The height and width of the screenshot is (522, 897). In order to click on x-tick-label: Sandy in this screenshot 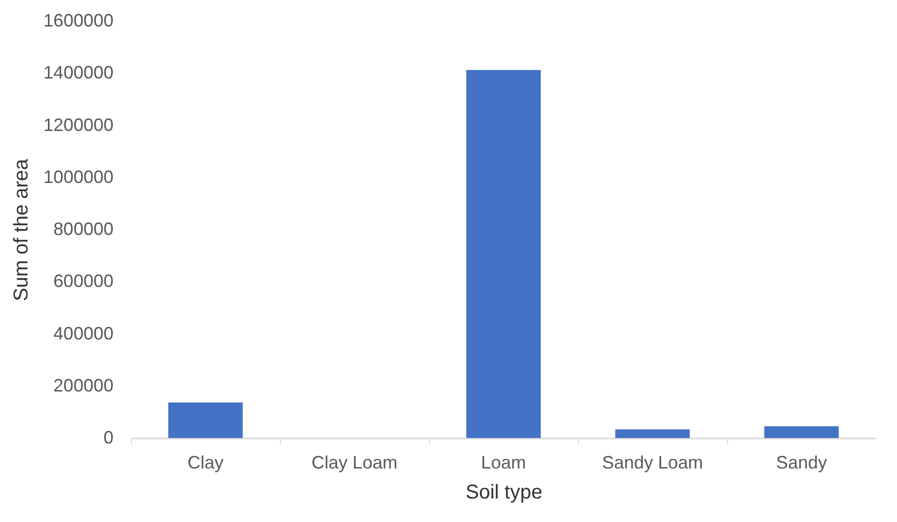, I will do `click(802, 462)`.